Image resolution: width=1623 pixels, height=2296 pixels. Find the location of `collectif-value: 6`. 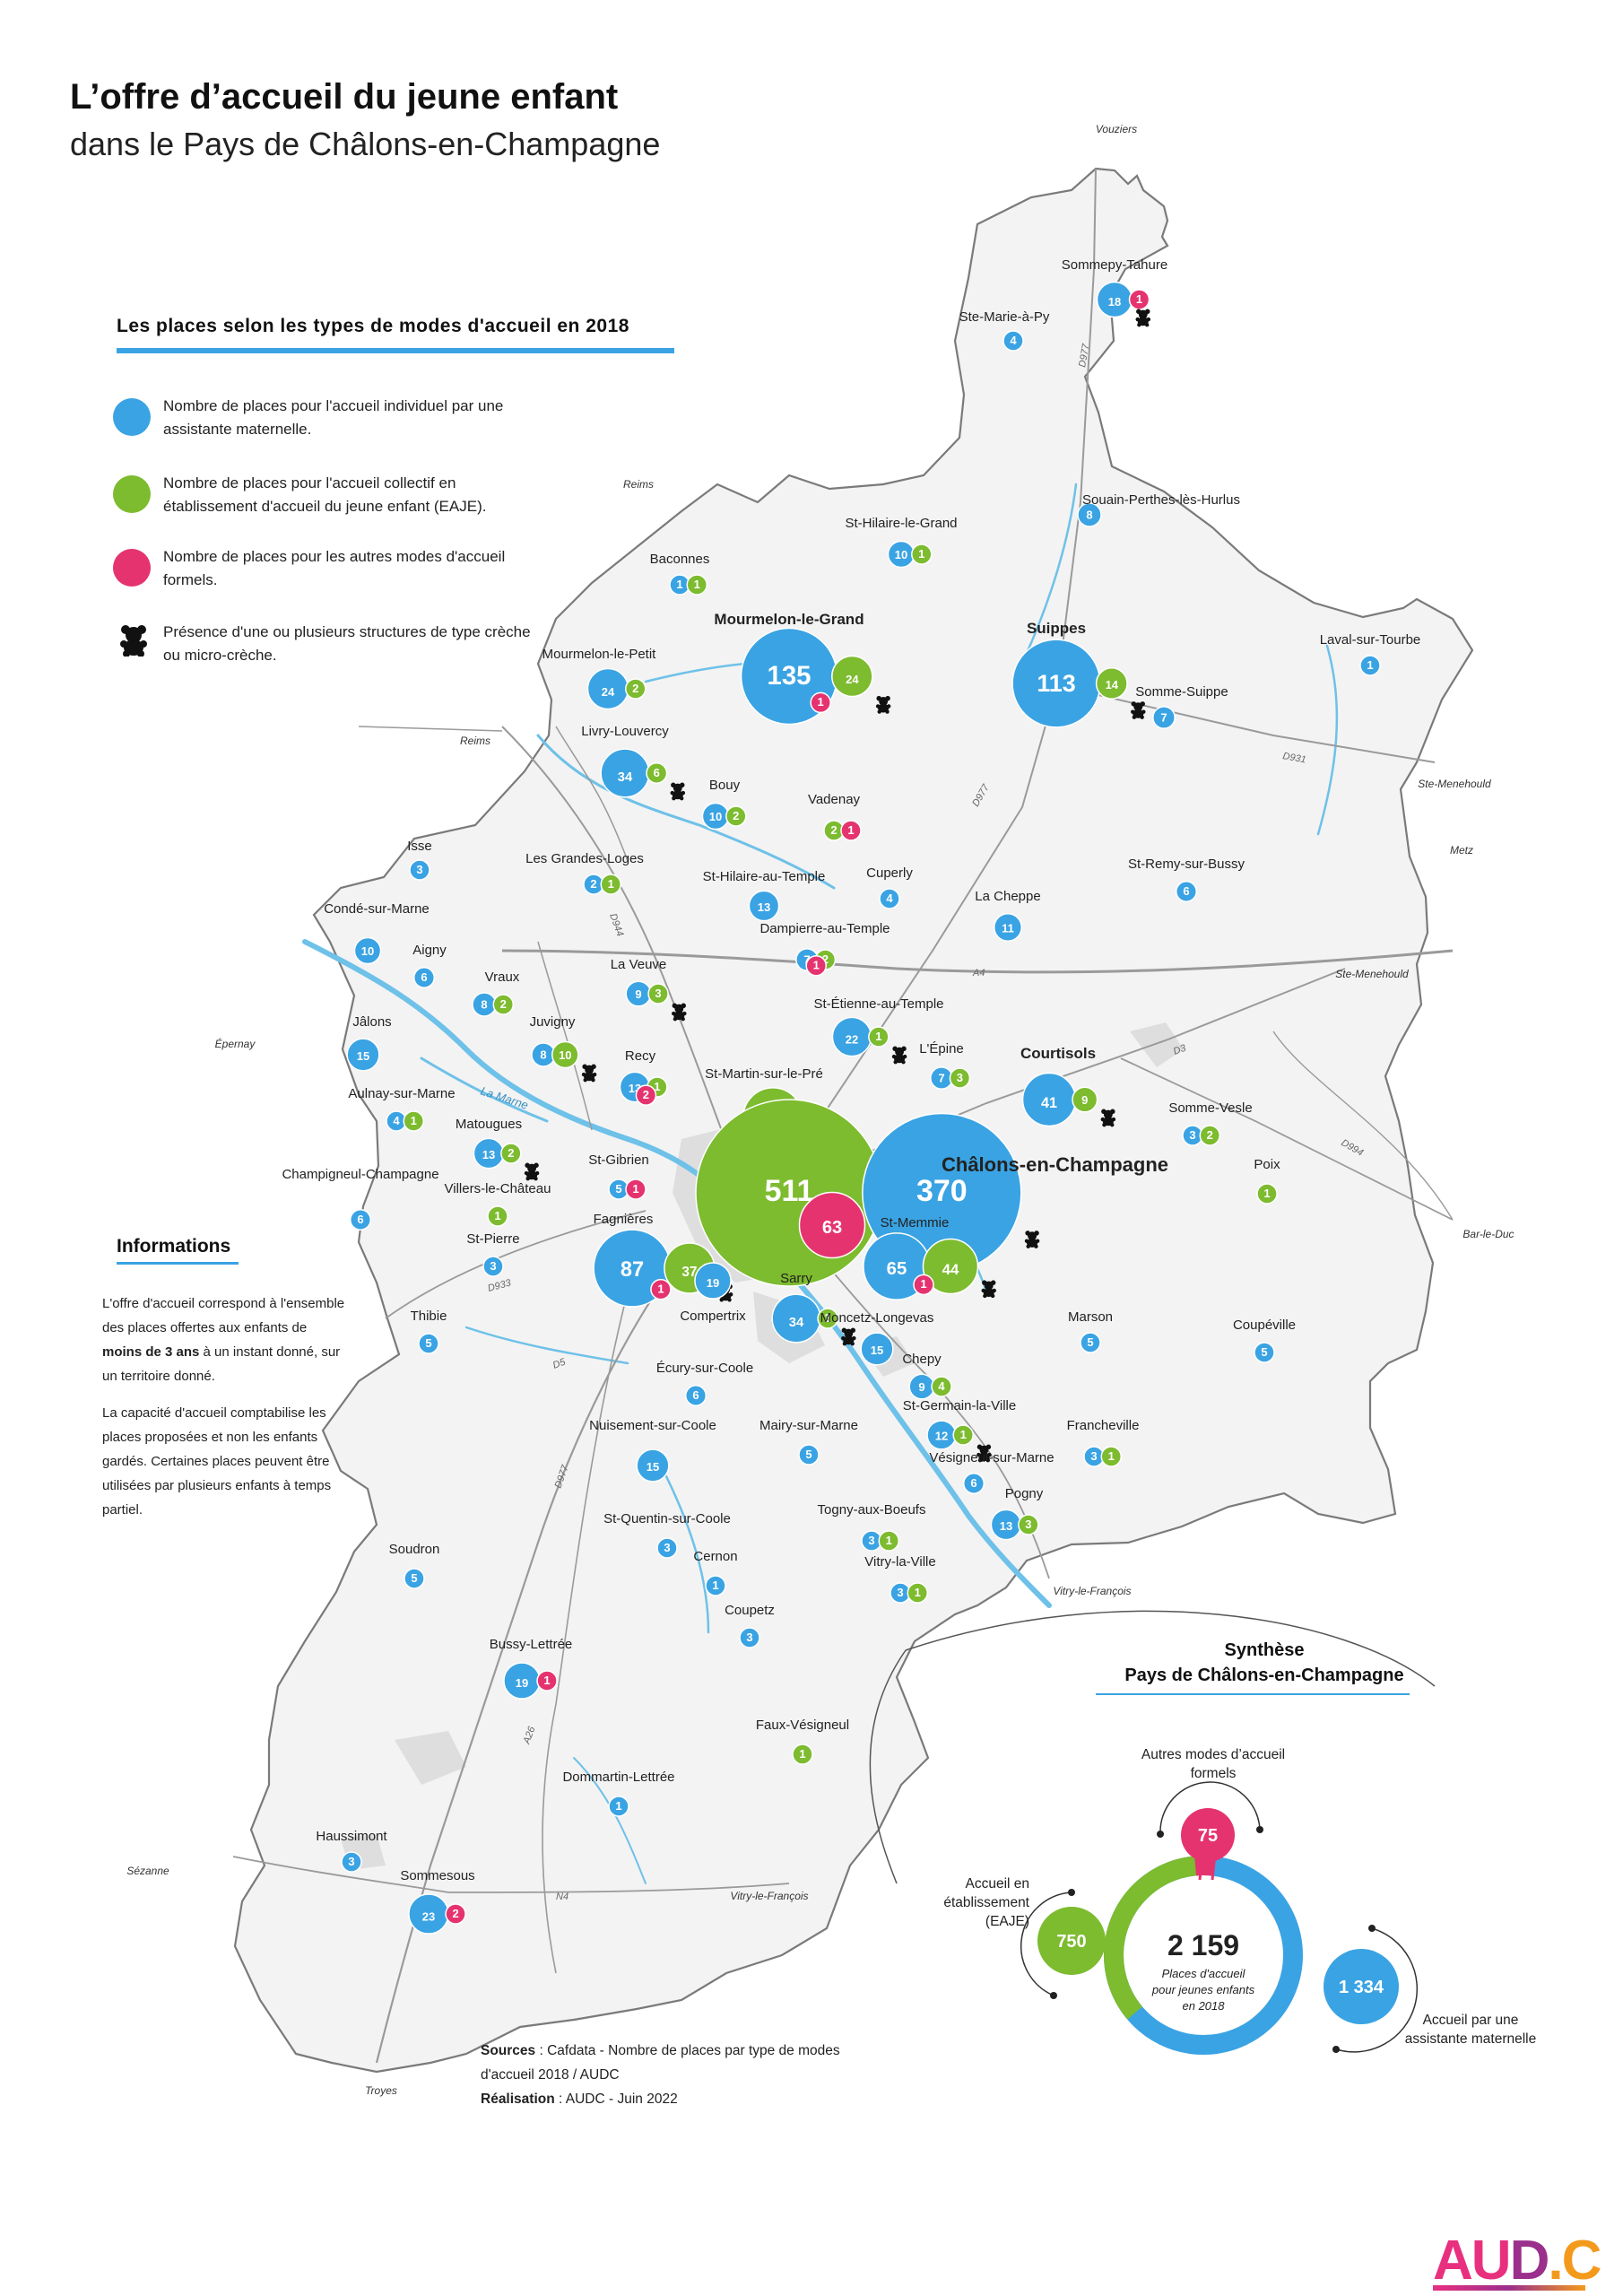

collectif-value: 6 is located at coordinates (657, 772).